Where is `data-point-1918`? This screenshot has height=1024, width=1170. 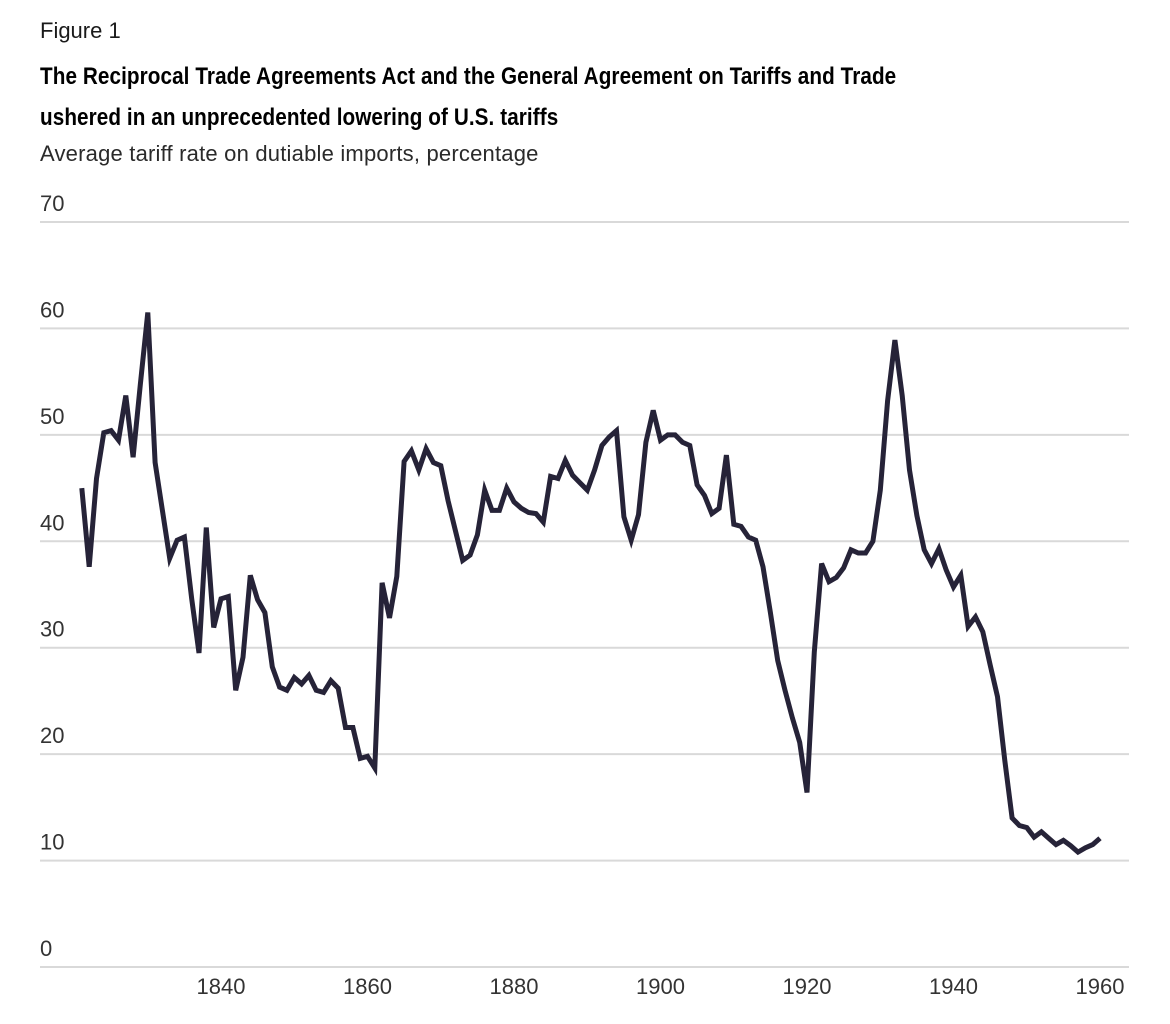
data-point-1918 is located at coordinates (792, 717).